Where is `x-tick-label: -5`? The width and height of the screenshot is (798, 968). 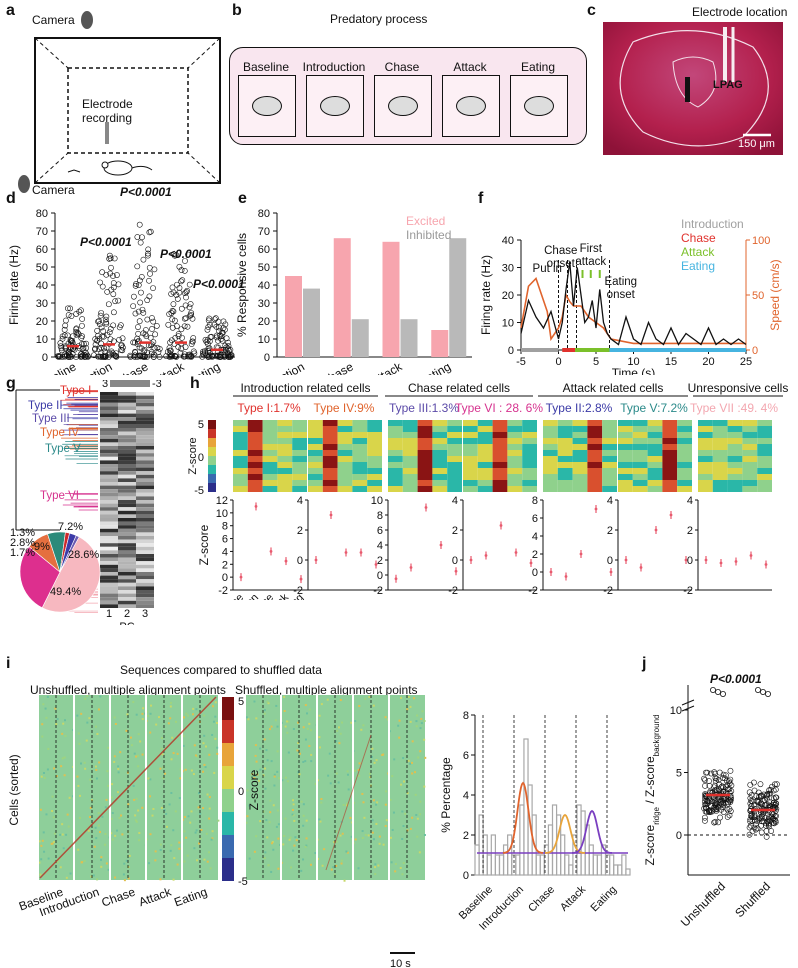
x-tick-label: -5 is located at coordinates (521, 362).